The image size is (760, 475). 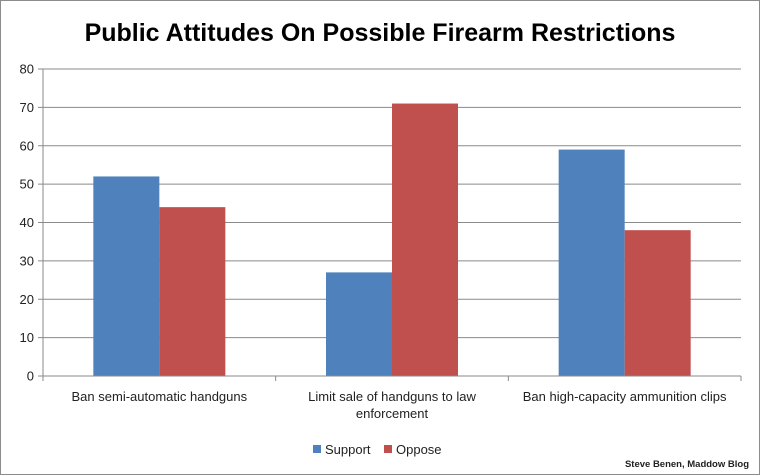 I want to click on y-tick-label: 20, so click(x=27, y=299).